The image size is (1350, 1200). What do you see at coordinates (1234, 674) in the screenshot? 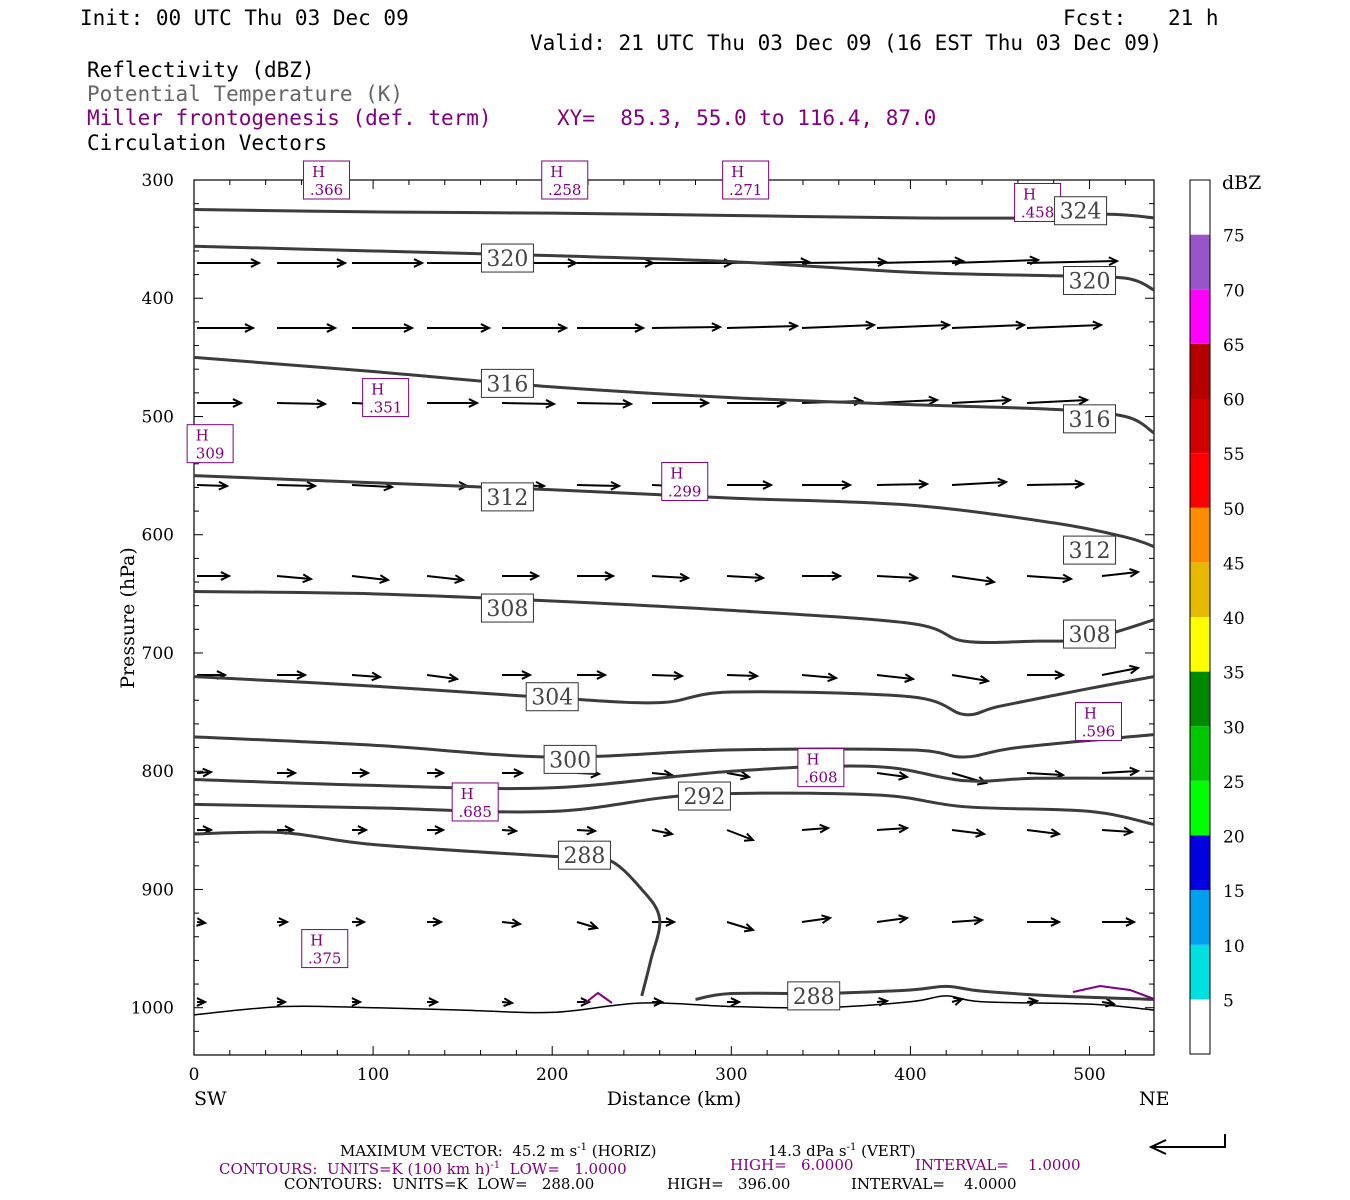
I see `colorbar-tick-label: 35` at bounding box center [1234, 674].